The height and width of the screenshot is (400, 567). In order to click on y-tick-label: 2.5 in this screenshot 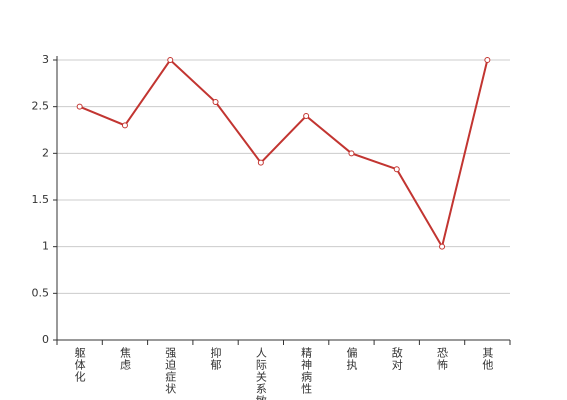, I will do `click(41, 106)`.